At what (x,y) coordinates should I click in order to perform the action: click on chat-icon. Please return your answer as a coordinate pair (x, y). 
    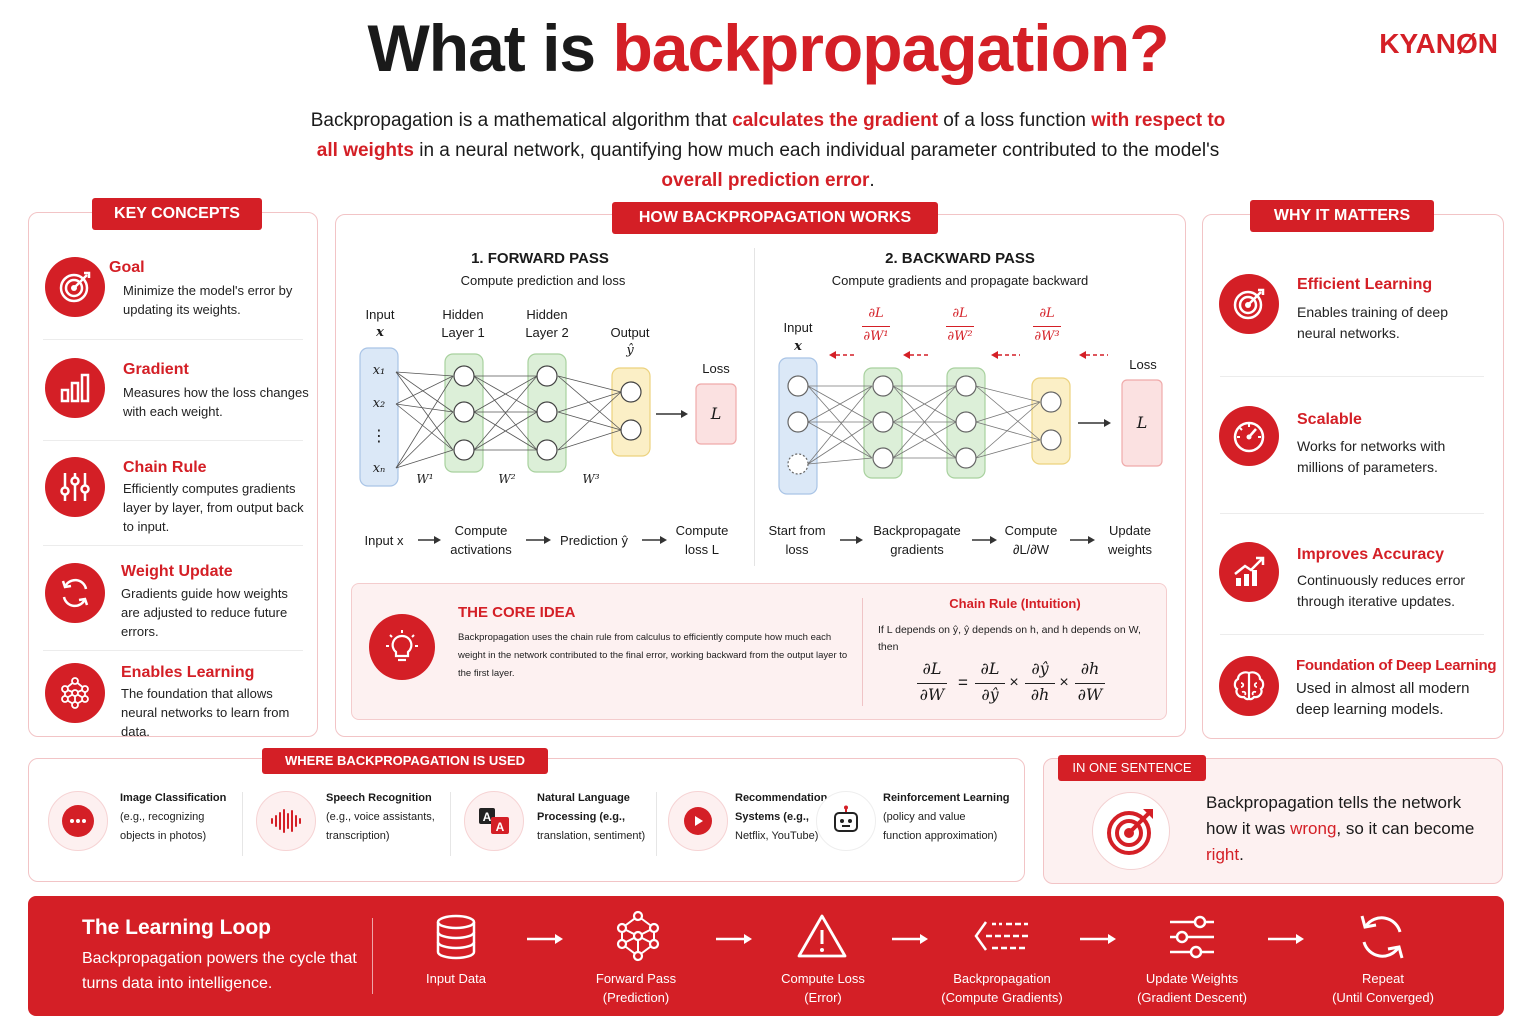
    Looking at the image, I should click on (78, 821).